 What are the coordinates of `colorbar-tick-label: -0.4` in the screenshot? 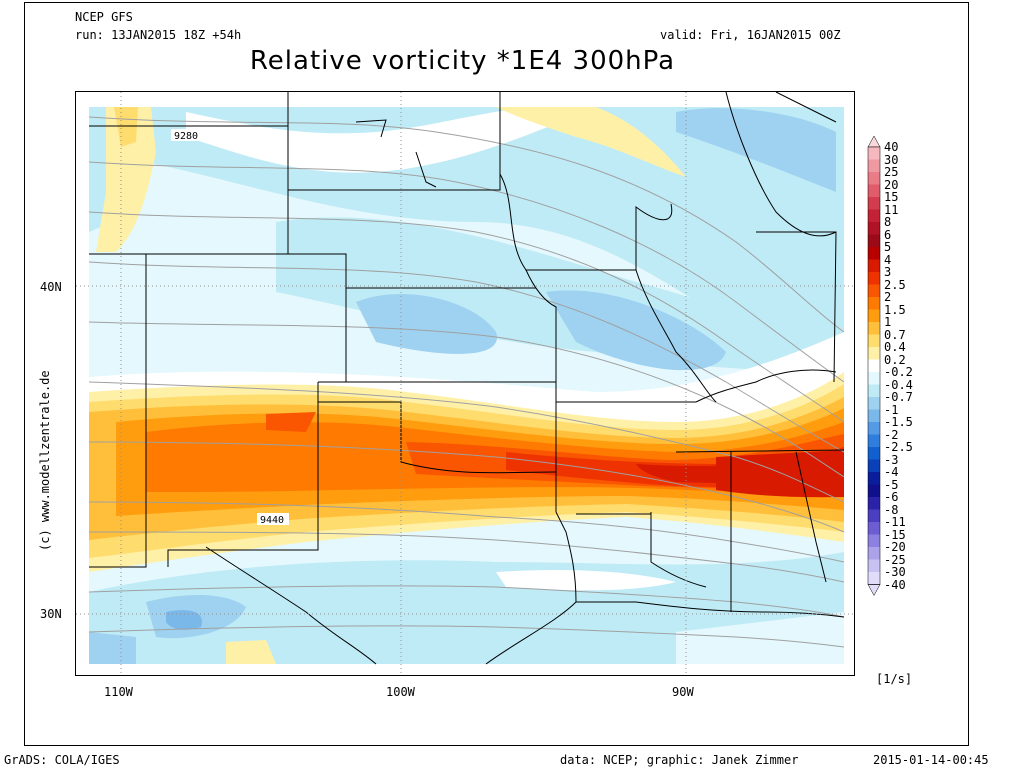 It's located at (898, 384).